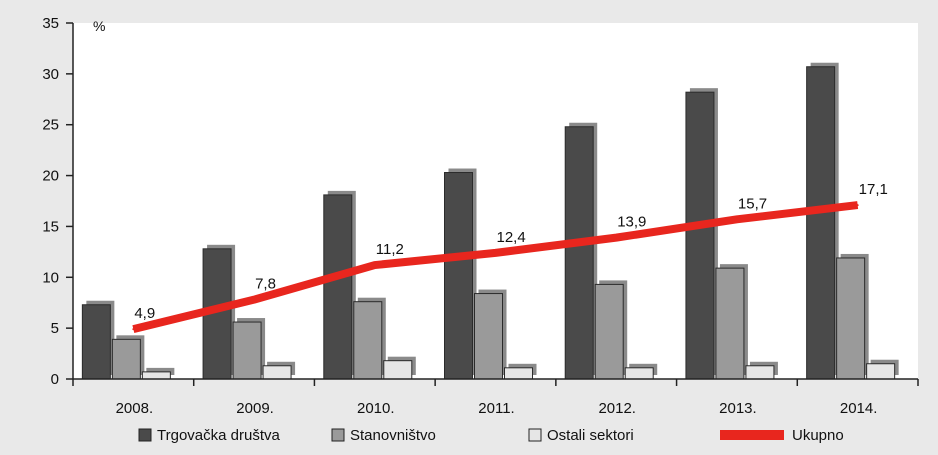  Describe the element at coordinates (50, 23) in the screenshot. I see `y-tick-label: 35` at that location.